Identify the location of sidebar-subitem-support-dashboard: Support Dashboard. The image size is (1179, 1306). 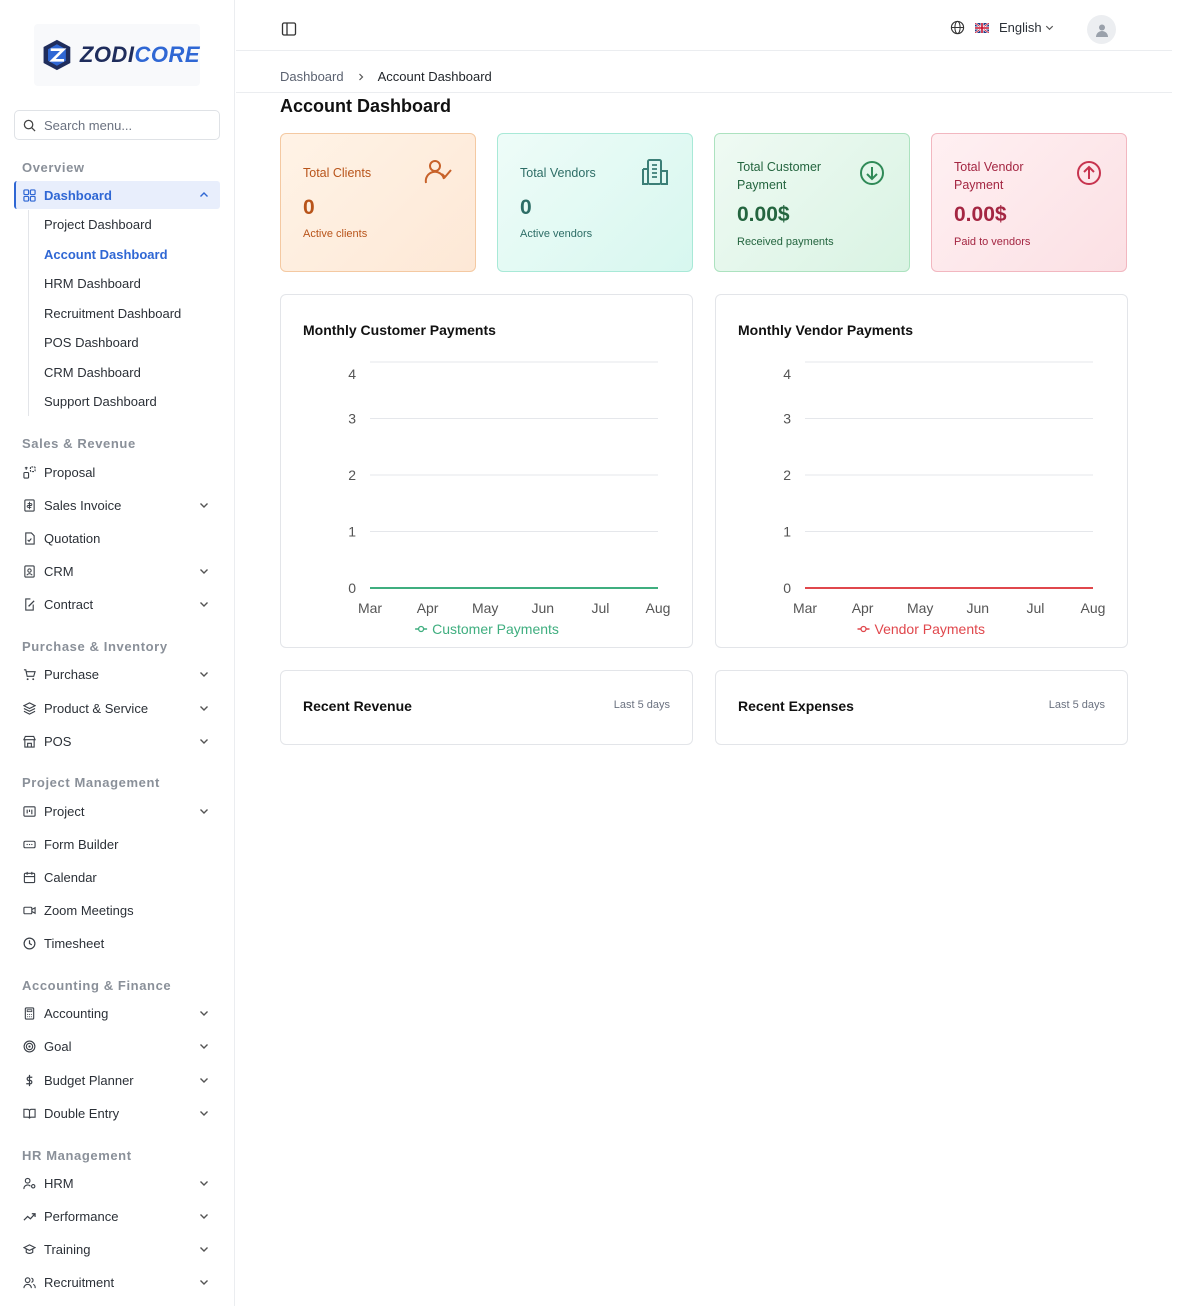
(100, 401).